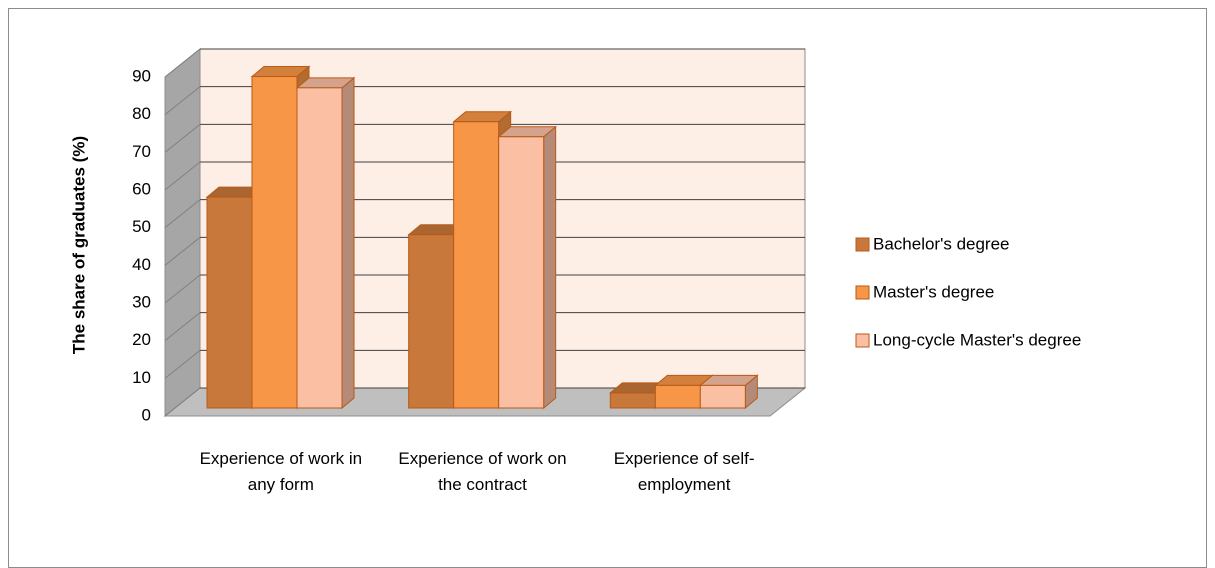  Describe the element at coordinates (141, 151) in the screenshot. I see `y-tick-label: 70` at that location.